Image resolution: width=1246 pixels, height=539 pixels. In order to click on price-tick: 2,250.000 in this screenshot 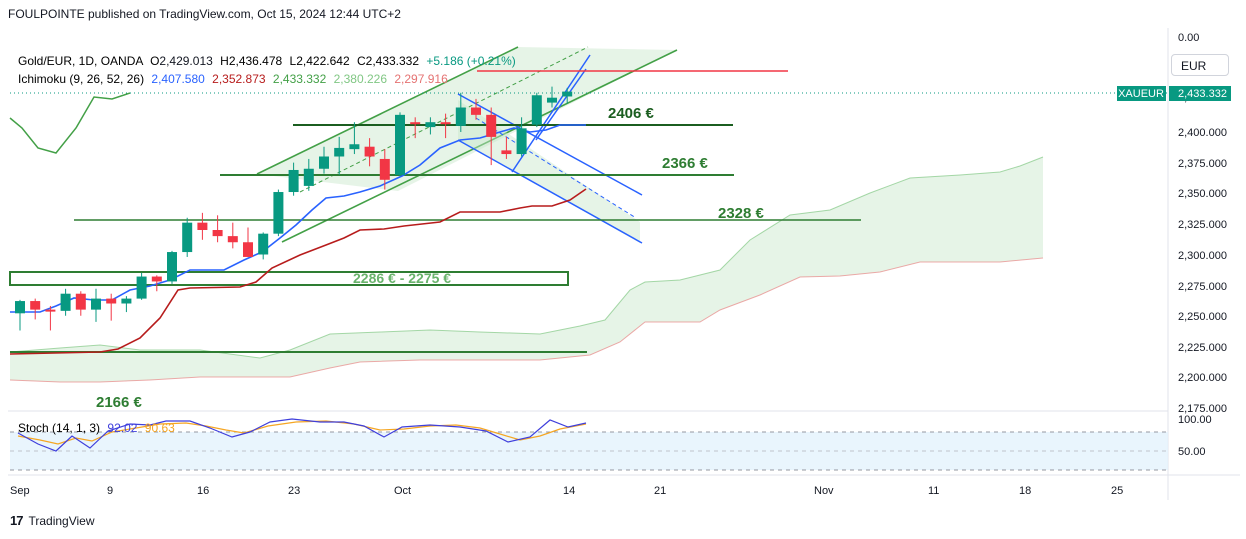, I will do `click(1202, 317)`.